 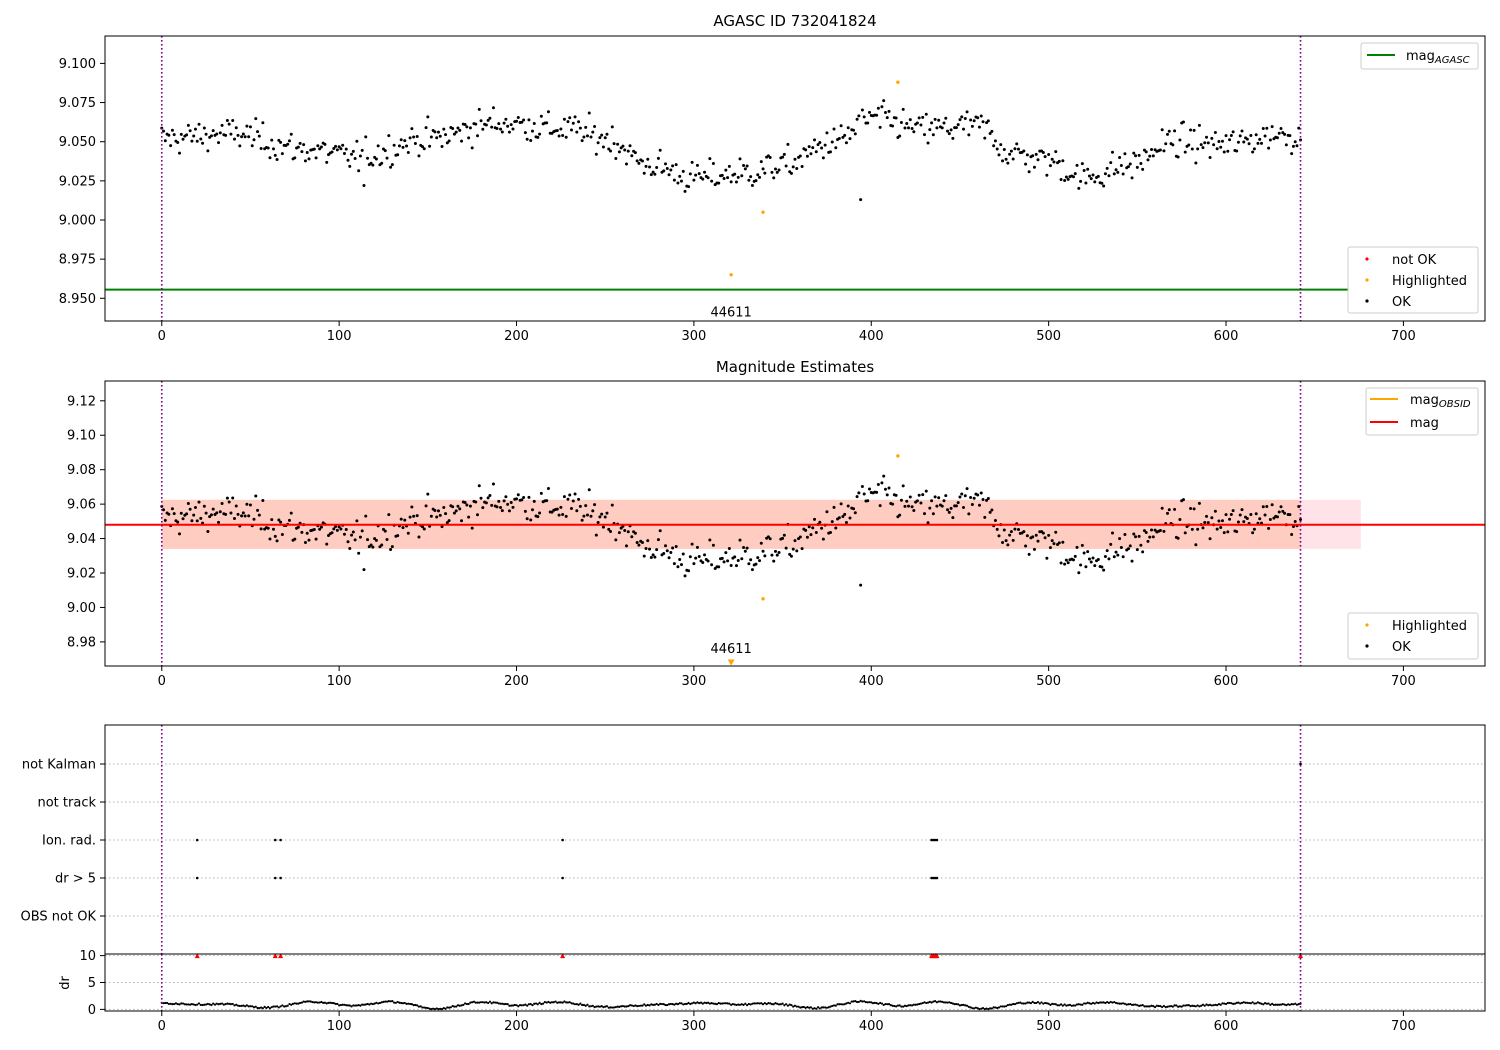 I want to click on p2-xtick-label-0: 0, so click(x=162, y=681).